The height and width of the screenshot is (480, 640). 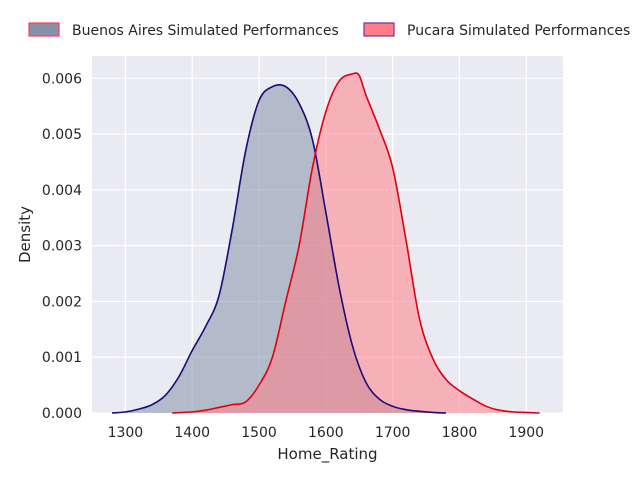 What do you see at coordinates (192, 433) in the screenshot?
I see `x-tick-label: 1400` at bounding box center [192, 433].